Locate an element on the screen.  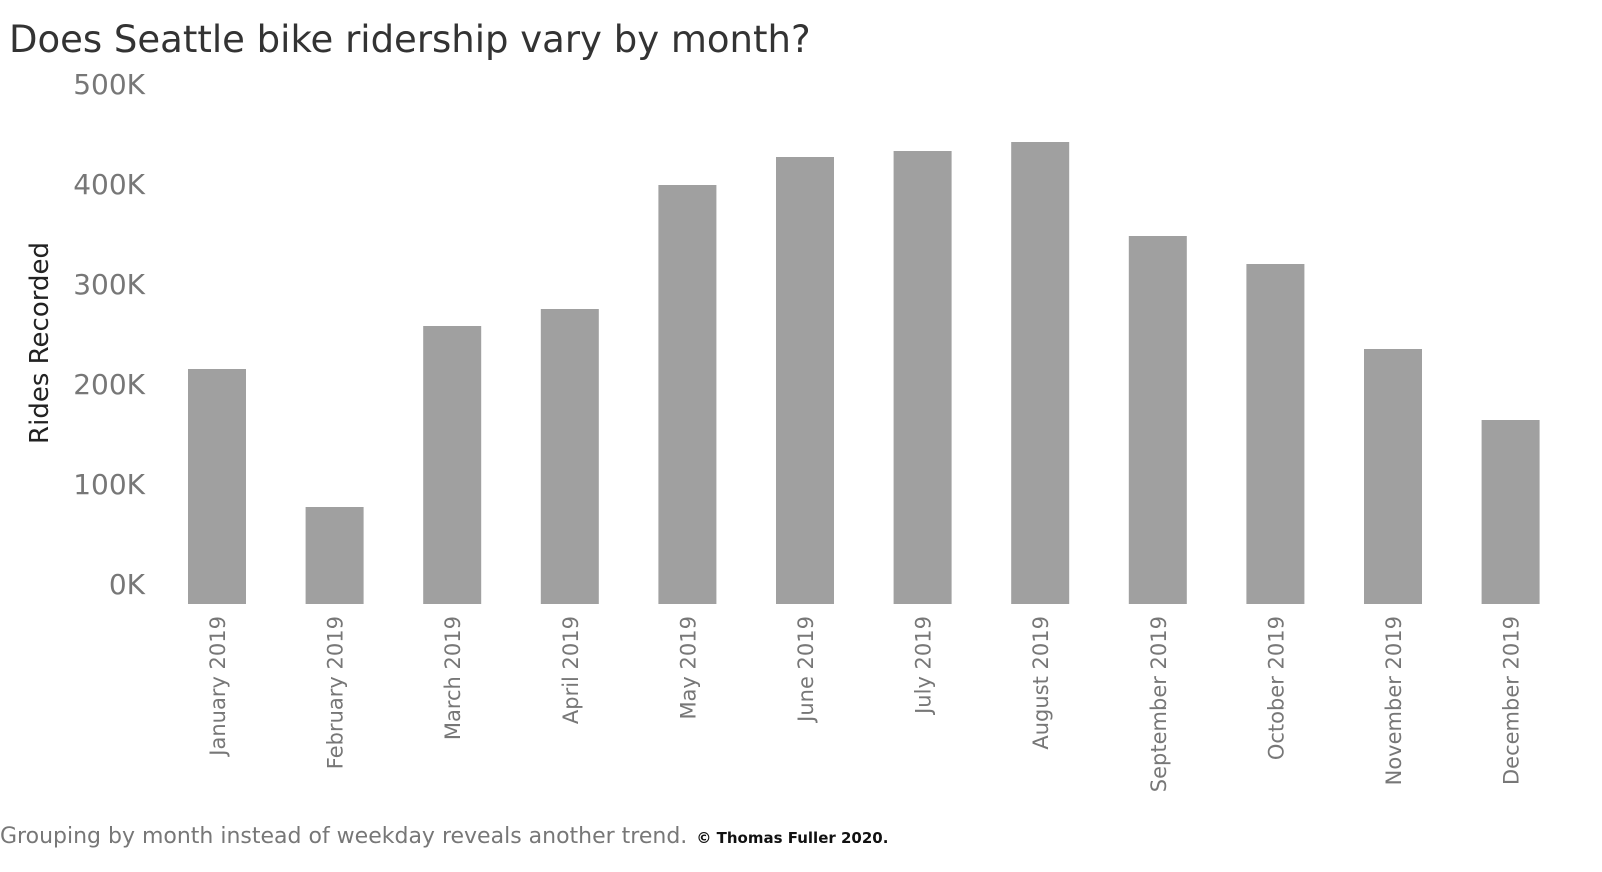
y-axis-label: Rides Recorded is located at coordinates (40, 343).